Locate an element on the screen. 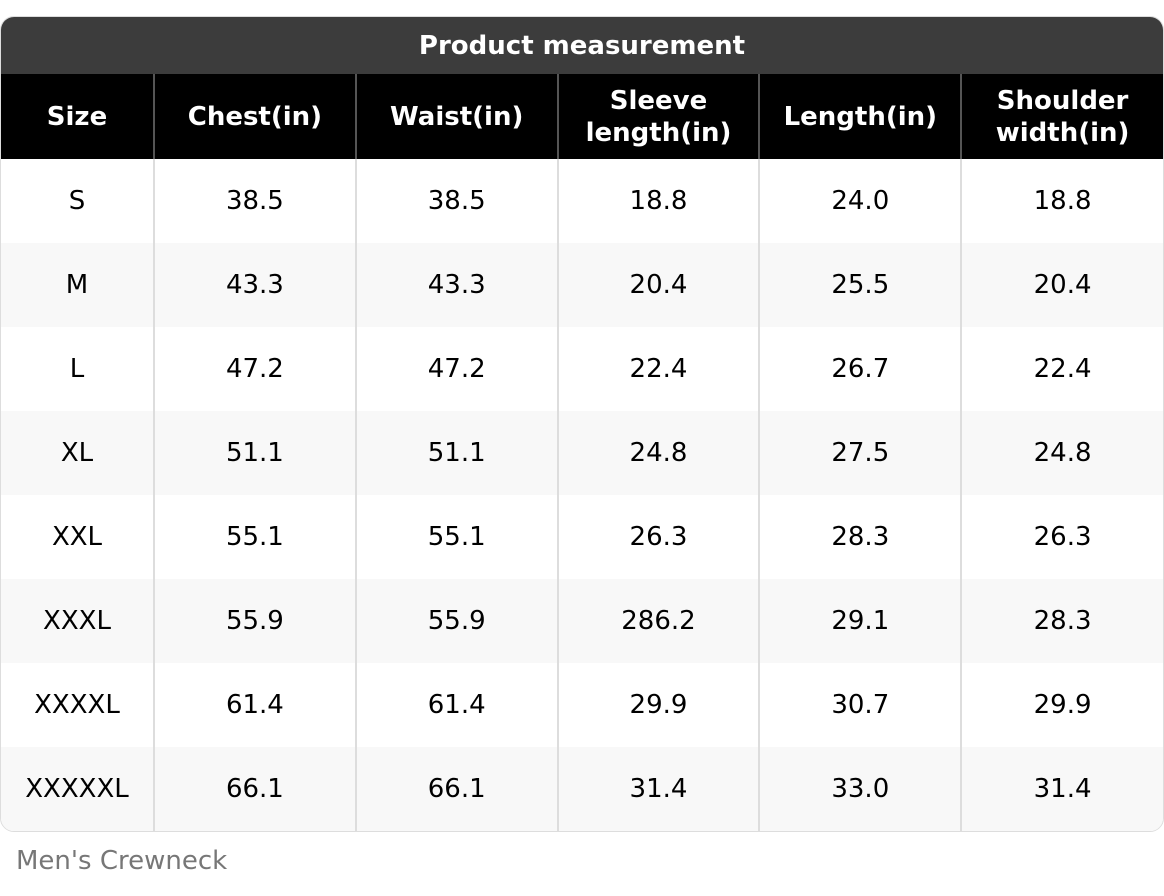 The width and height of the screenshot is (1164, 896). table-cell: S is located at coordinates (77, 201).